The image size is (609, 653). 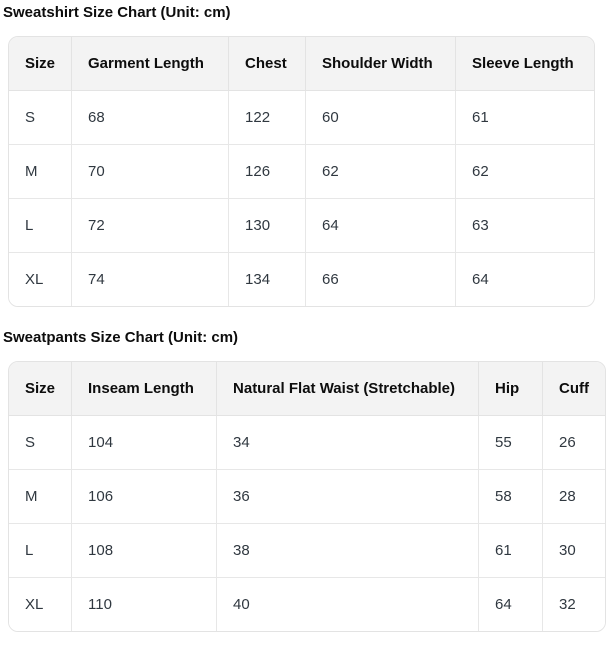 What do you see at coordinates (150, 117) in the screenshot?
I see `value-cell: 68` at bounding box center [150, 117].